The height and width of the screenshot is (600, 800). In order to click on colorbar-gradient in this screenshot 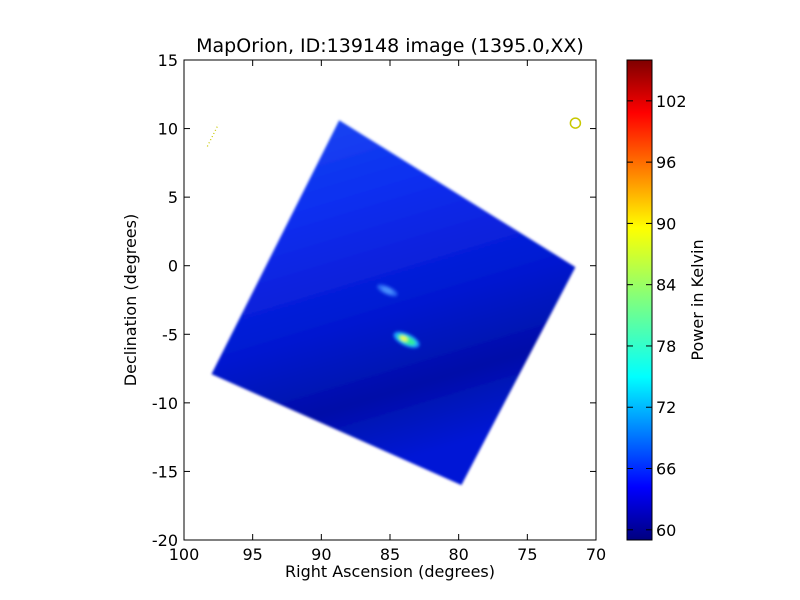, I will do `click(639, 300)`.